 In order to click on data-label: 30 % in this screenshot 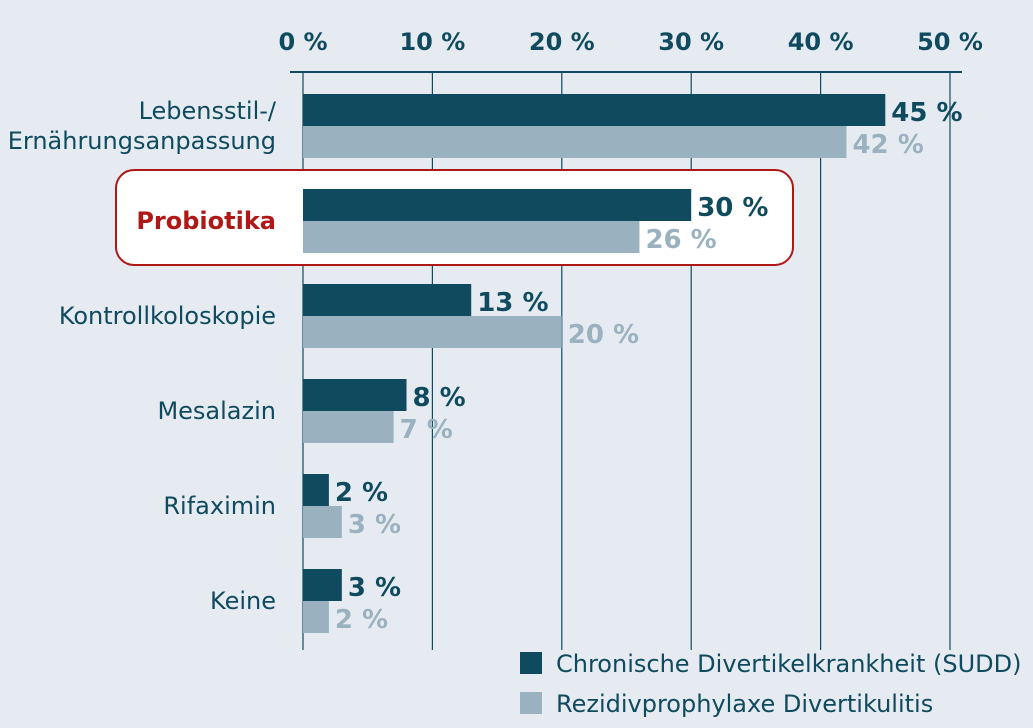, I will do `click(732, 208)`.